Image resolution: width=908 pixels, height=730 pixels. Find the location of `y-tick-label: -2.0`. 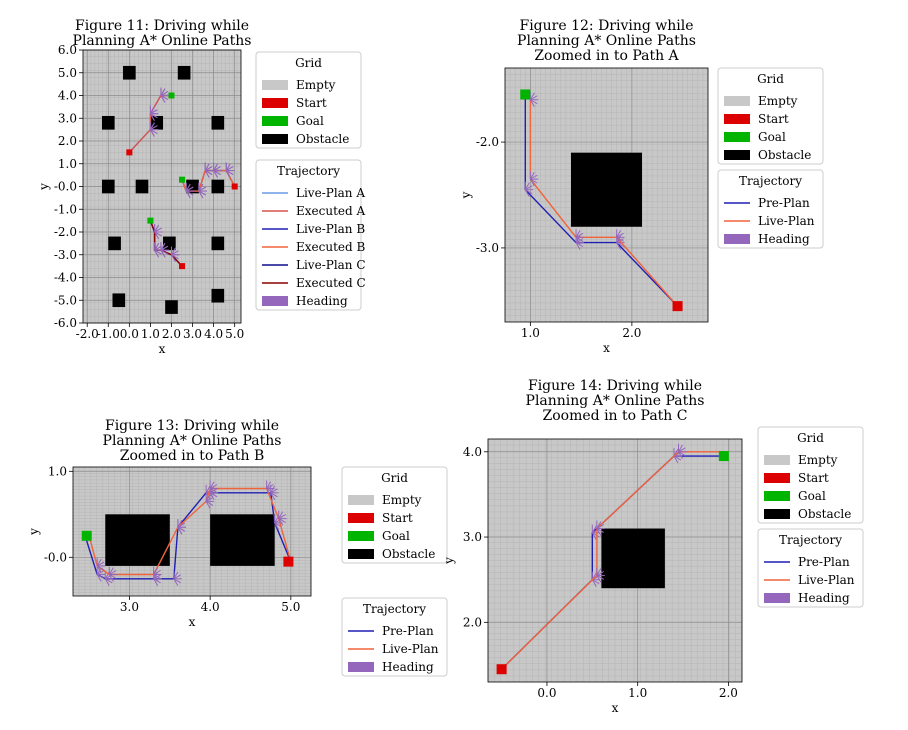

y-tick-label: -2.0 is located at coordinates (487, 142).